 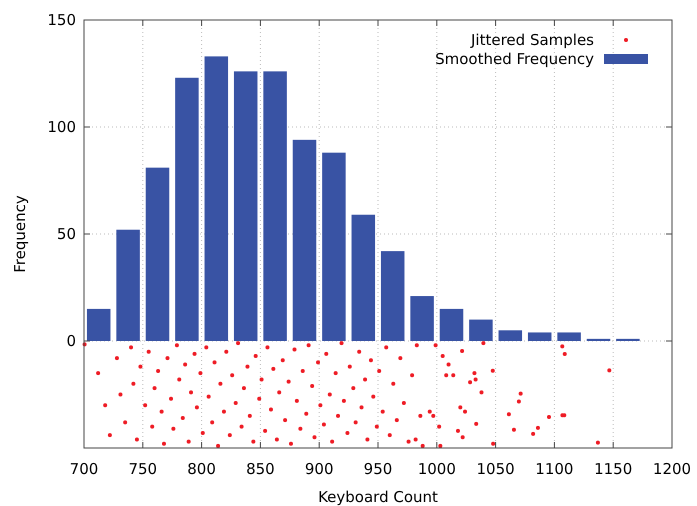 I want to click on x-tick-label: 800, so click(x=201, y=469).